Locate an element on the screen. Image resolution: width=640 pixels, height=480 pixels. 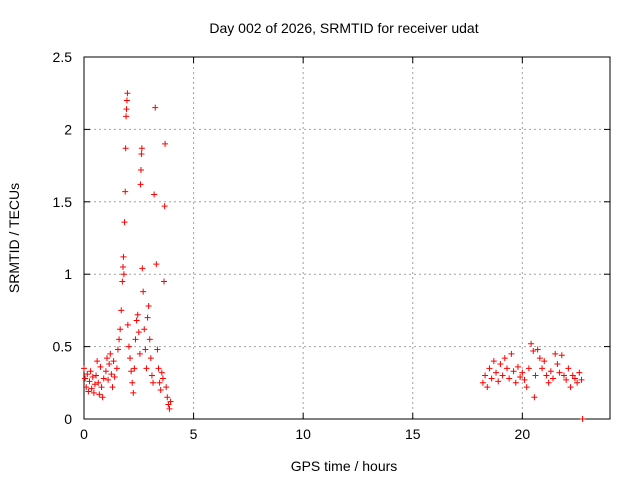
y-tick-label: 2.5 is located at coordinates (63, 57).